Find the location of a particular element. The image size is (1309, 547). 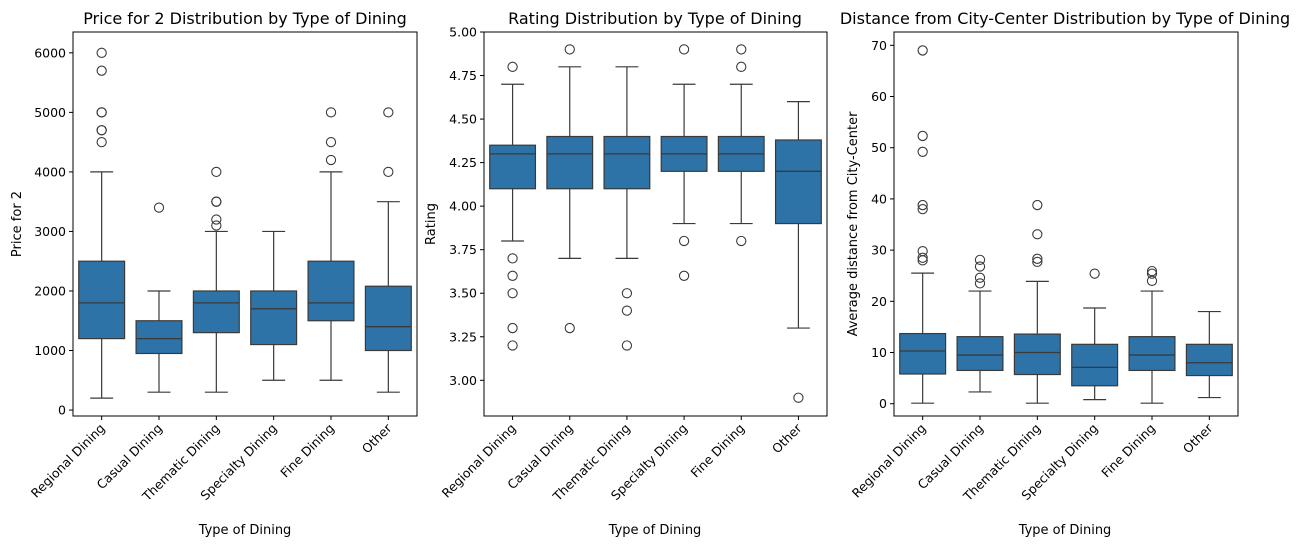

y-tick-label: 4.00 is located at coordinates (463, 206).